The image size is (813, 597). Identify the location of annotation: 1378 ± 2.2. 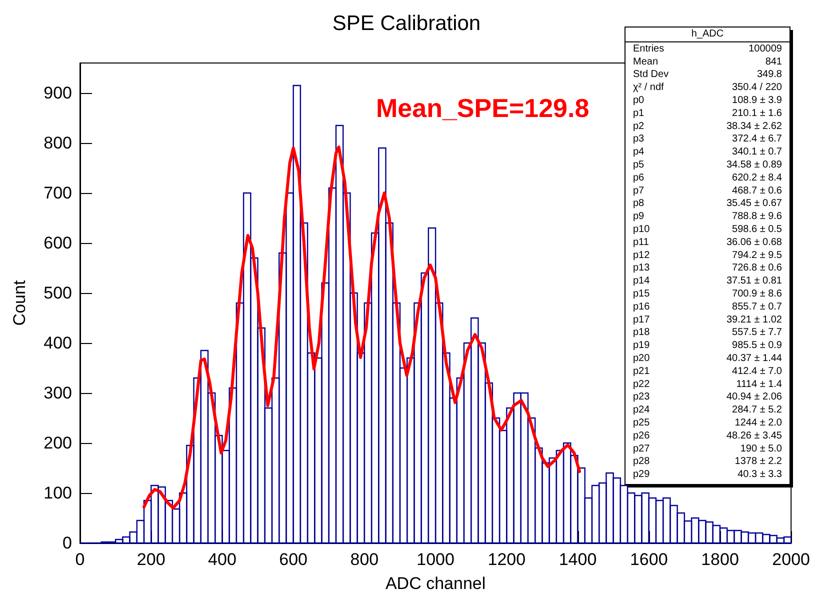
(758, 462).